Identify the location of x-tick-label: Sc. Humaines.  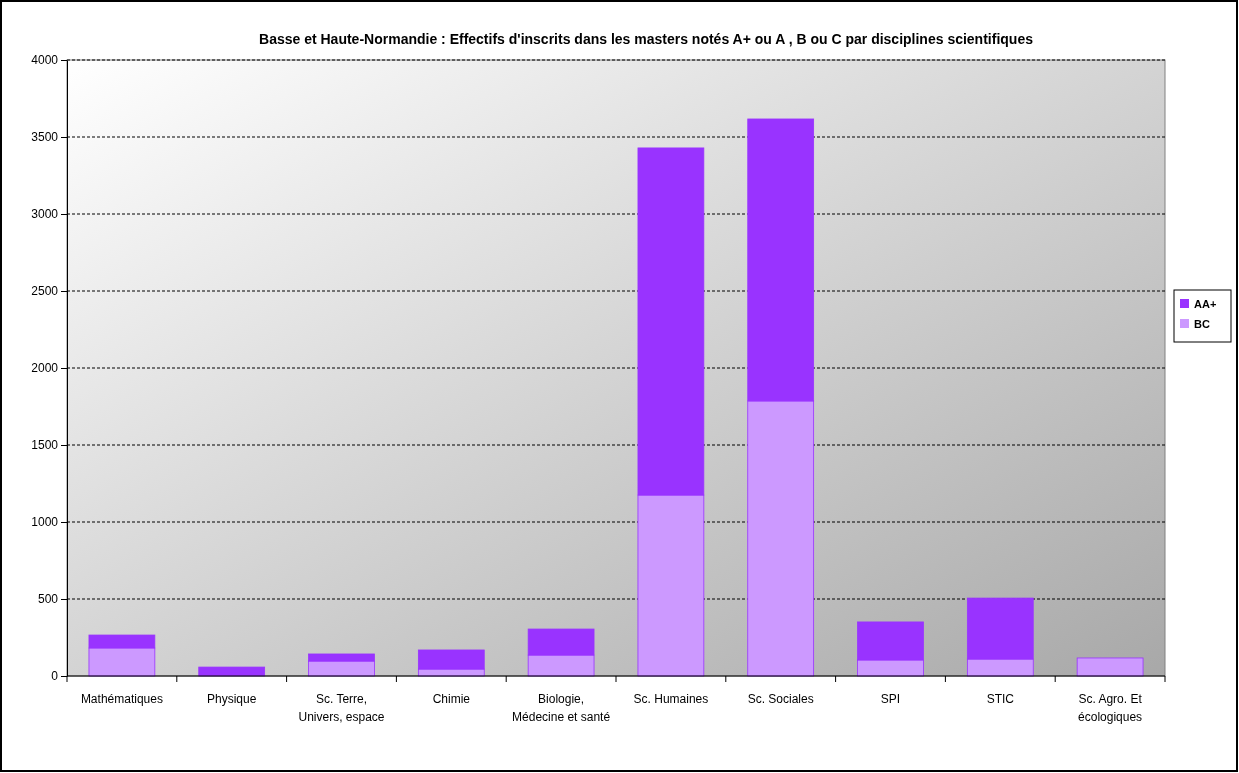
(671, 699).